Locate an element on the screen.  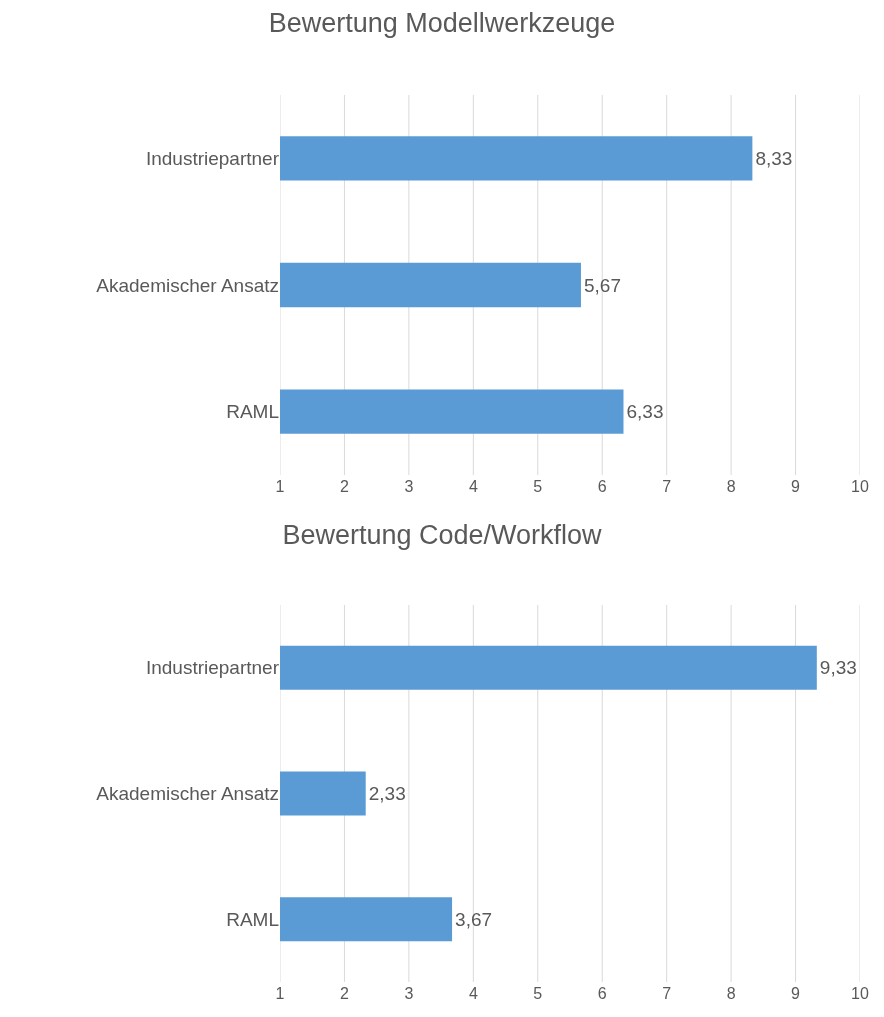
data-label: 9,33 is located at coordinates (838, 668).